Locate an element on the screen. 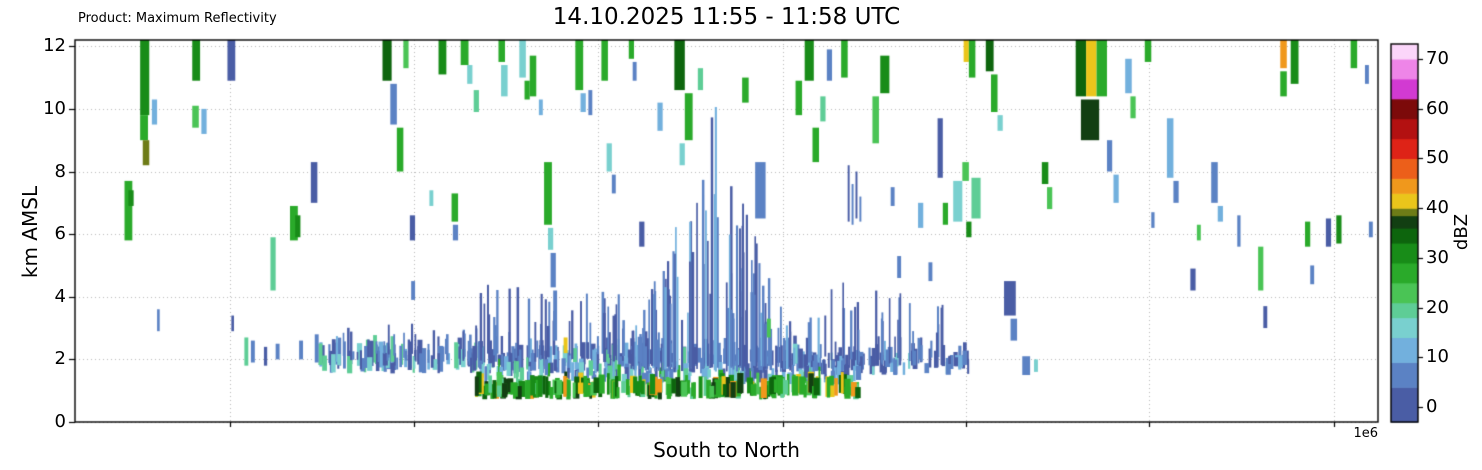 Image resolution: width=1482 pixels, height=470 pixels. x-axis-label: South to North is located at coordinates (726, 450).